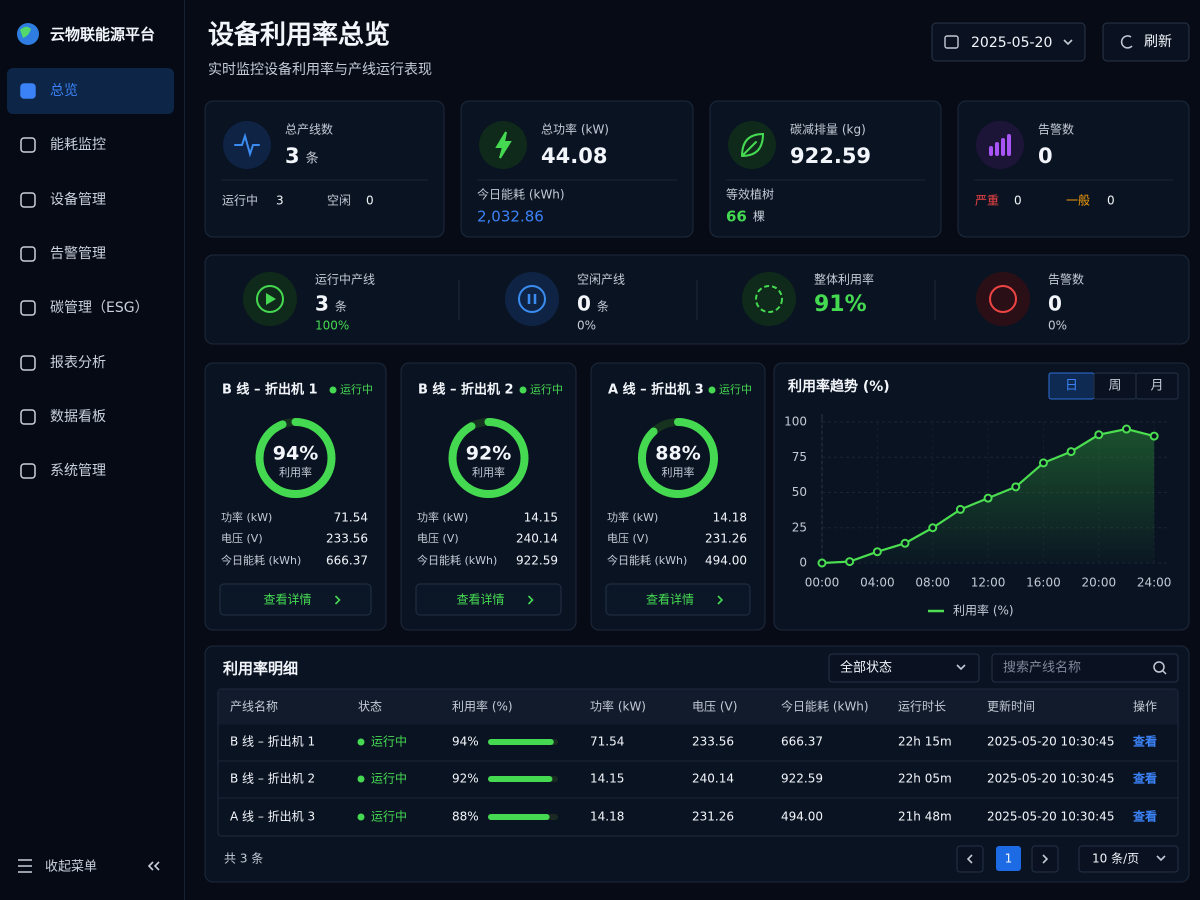 The width and height of the screenshot is (1200, 900). What do you see at coordinates (647, 560) in the screenshot?
I see `metric-label: 今日能耗 (kWh)` at bounding box center [647, 560].